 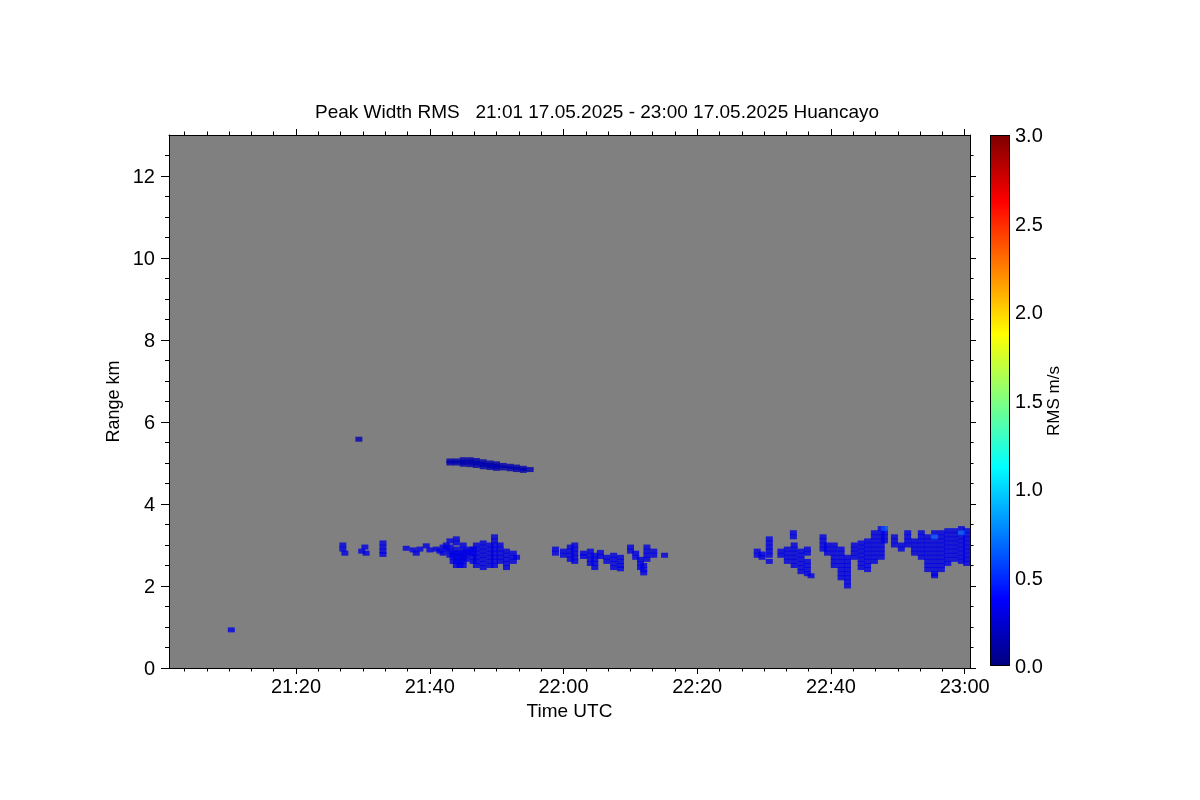 What do you see at coordinates (1029, 312) in the screenshot?
I see `color-bar-label: 2.0` at bounding box center [1029, 312].